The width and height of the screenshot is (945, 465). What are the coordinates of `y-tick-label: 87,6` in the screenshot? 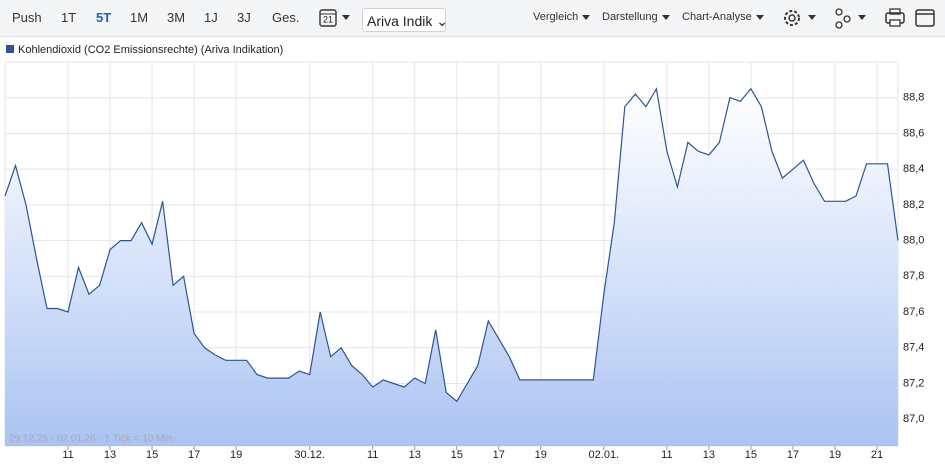 It's located at (913, 312).